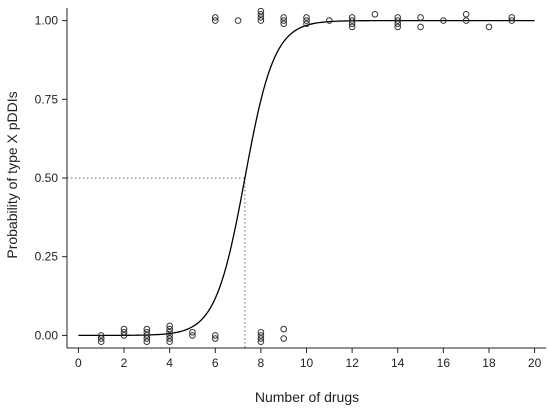  What do you see at coordinates (261, 363) in the screenshot?
I see `x-tick-label: 8` at bounding box center [261, 363].